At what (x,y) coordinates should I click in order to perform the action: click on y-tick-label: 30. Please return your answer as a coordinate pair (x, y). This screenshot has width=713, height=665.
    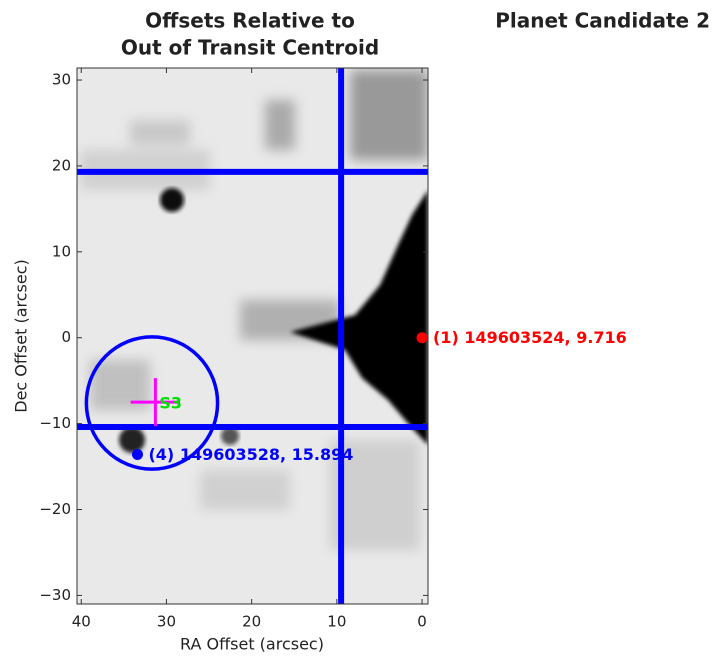
    Looking at the image, I should click on (61, 80).